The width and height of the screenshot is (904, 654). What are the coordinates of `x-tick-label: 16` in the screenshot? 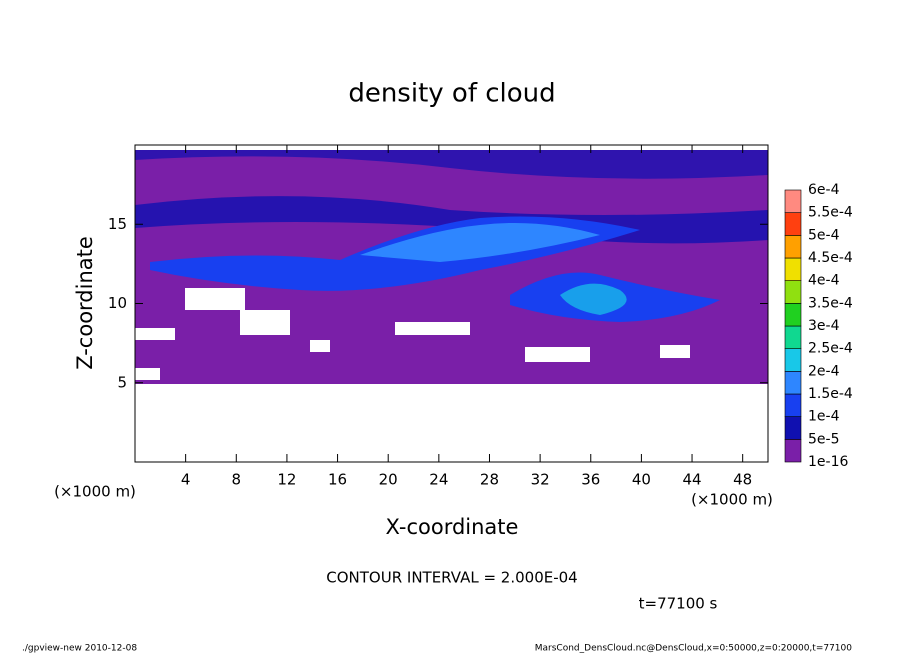 It's located at (337, 480).